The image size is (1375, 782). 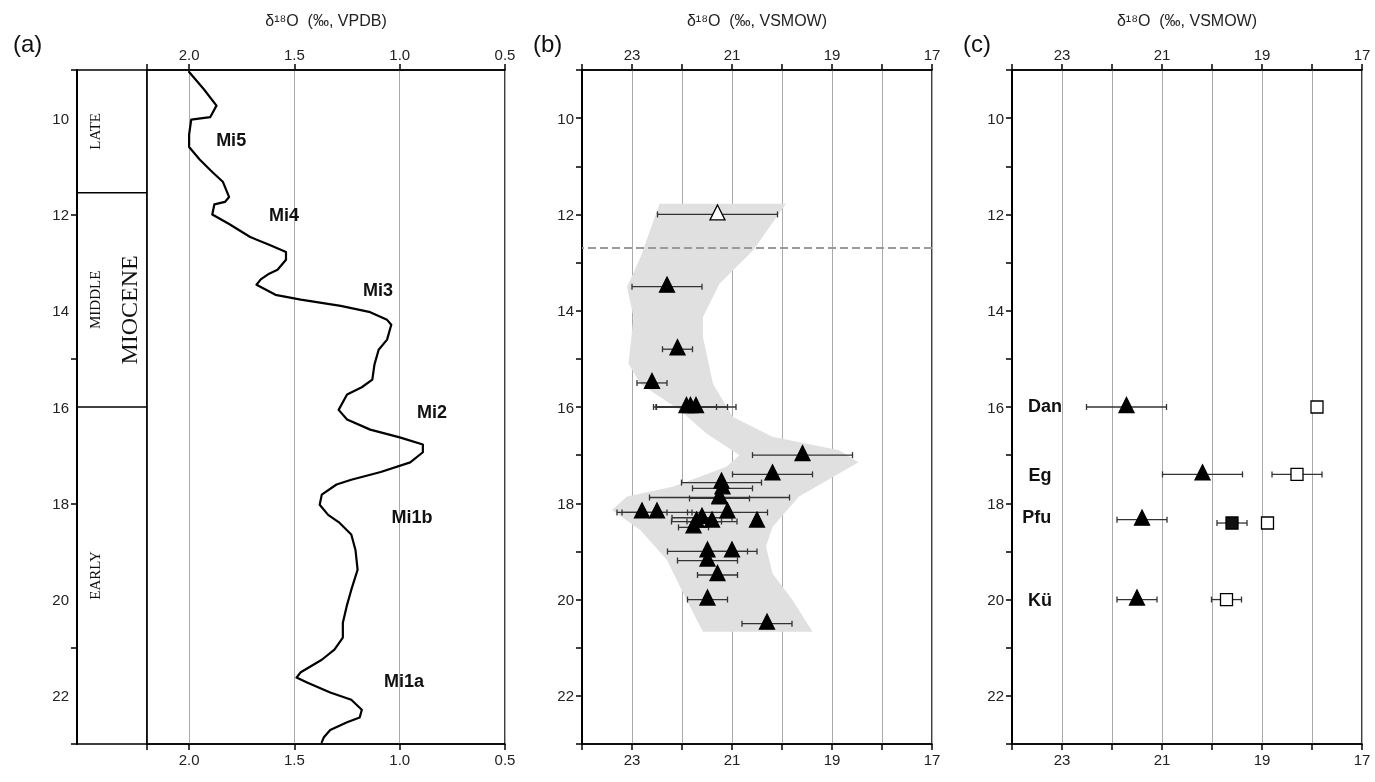 I want to click on annotation: Mi1b, so click(x=412, y=516).